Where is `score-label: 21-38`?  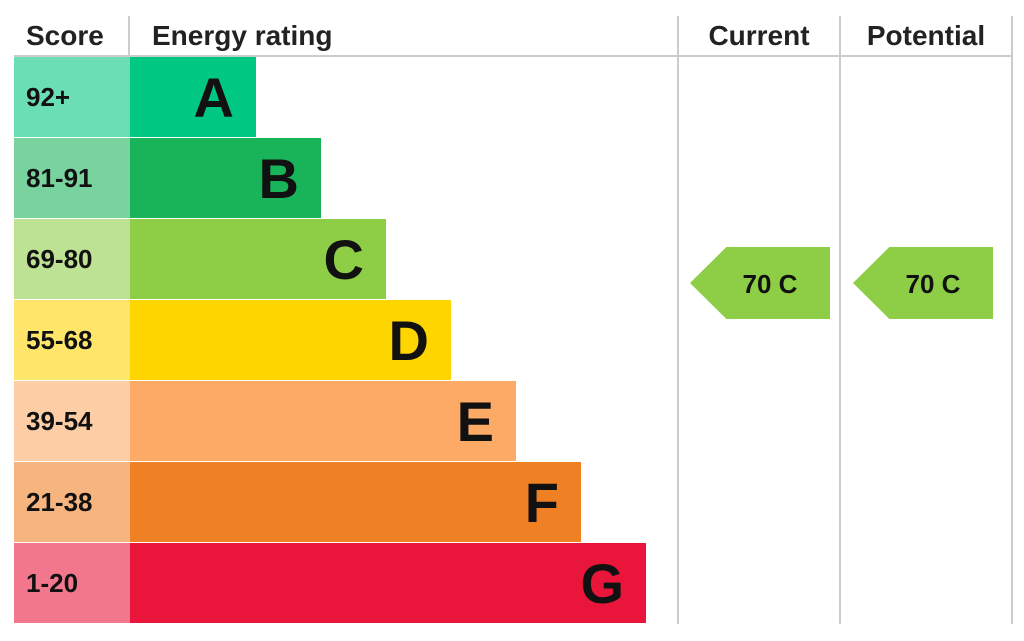
score-label: 21-38 is located at coordinates (59, 501).